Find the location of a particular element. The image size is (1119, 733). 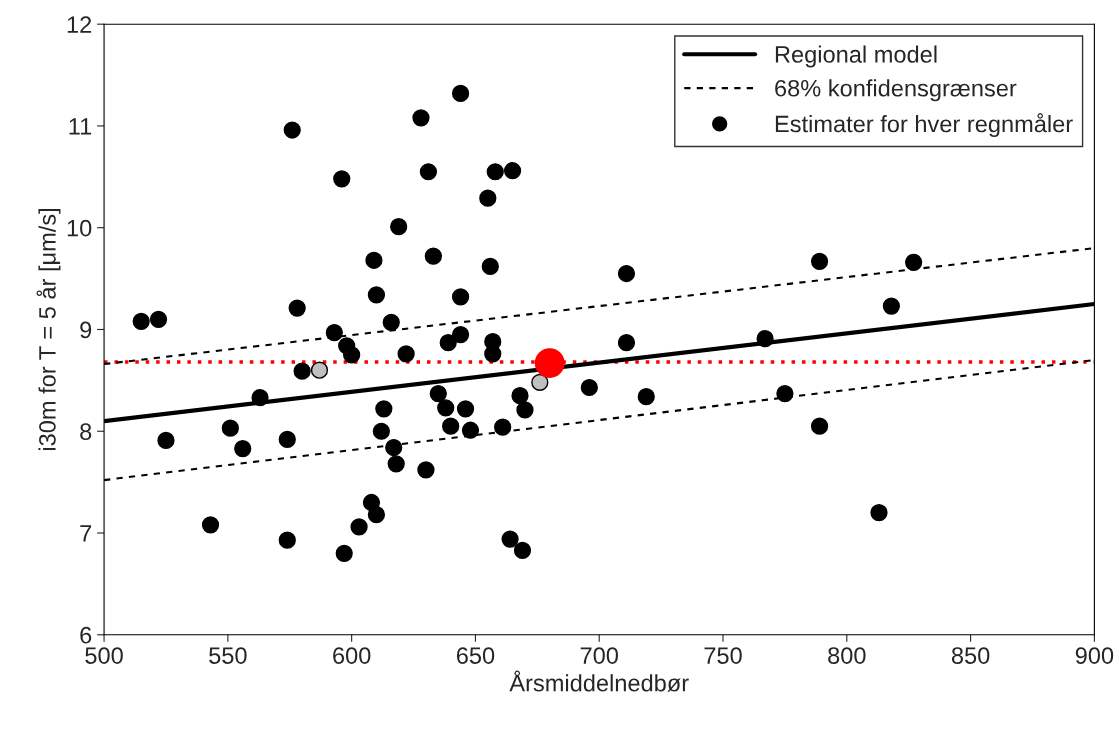

legend-label: Regional model is located at coordinates (856, 56).